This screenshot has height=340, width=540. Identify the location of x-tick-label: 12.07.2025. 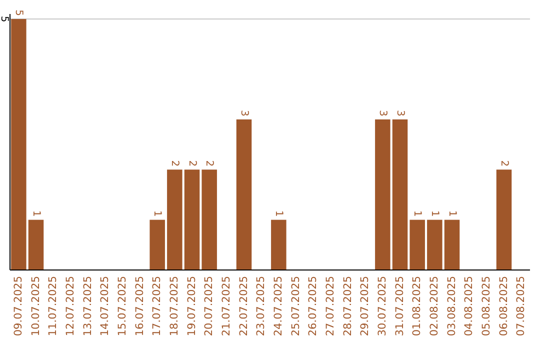
(70, 306).